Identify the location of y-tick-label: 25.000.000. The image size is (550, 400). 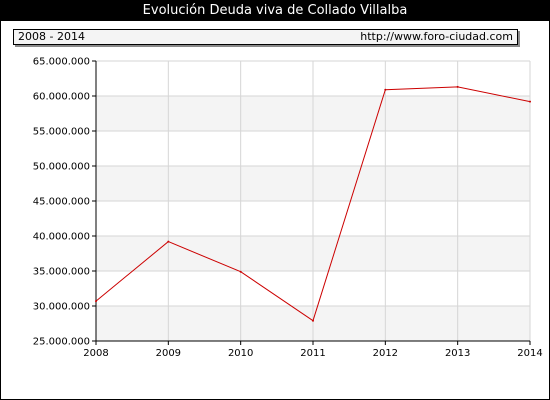
(61, 342).